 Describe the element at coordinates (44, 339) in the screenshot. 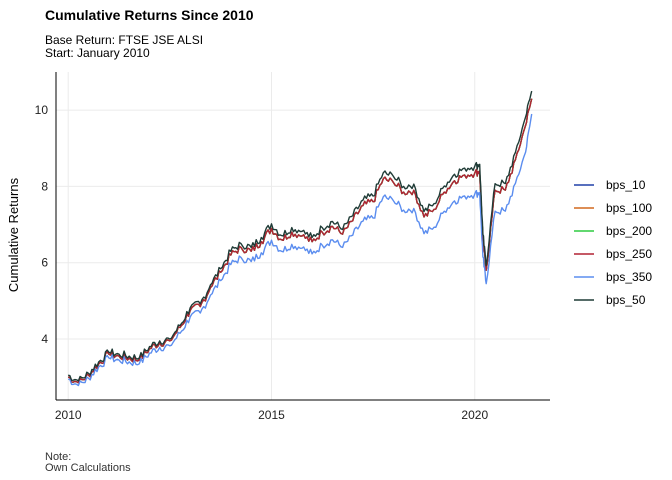

I see `y-tick-label: 4` at that location.